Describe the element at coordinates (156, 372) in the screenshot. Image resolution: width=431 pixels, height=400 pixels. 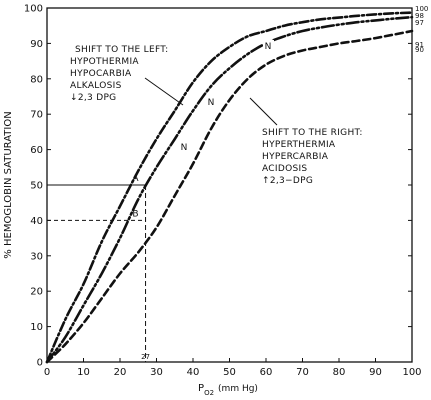
I see `x-tick-label: 30` at that location.